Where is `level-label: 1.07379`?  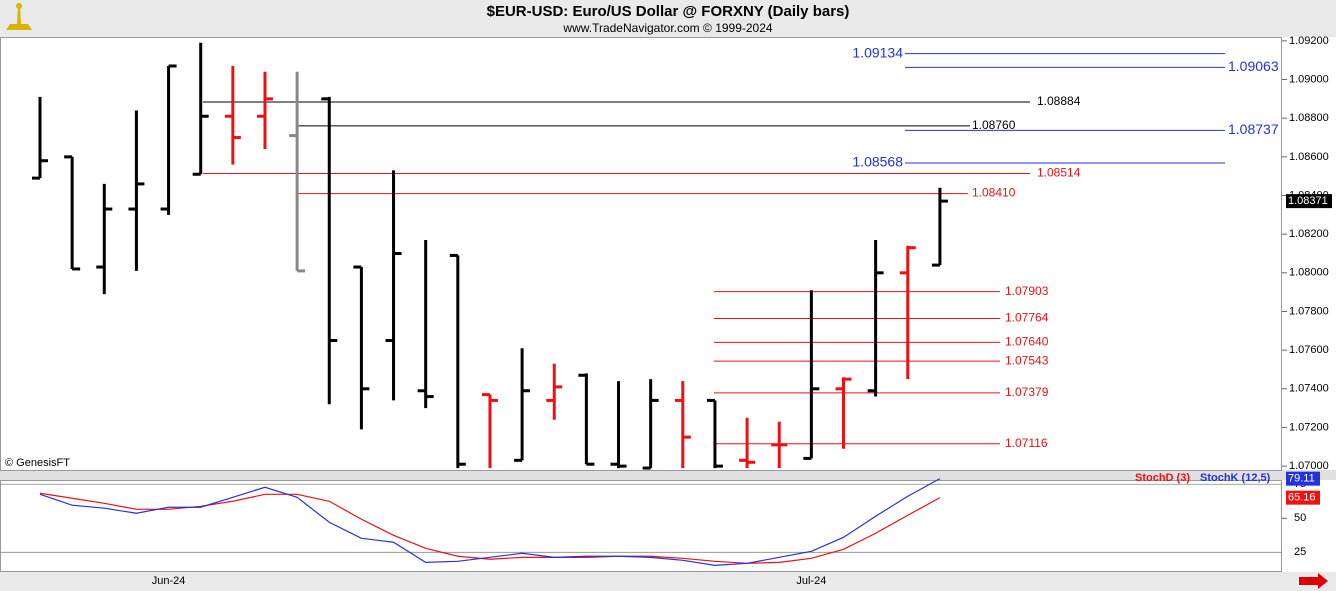 level-label: 1.07379 is located at coordinates (1027, 392).